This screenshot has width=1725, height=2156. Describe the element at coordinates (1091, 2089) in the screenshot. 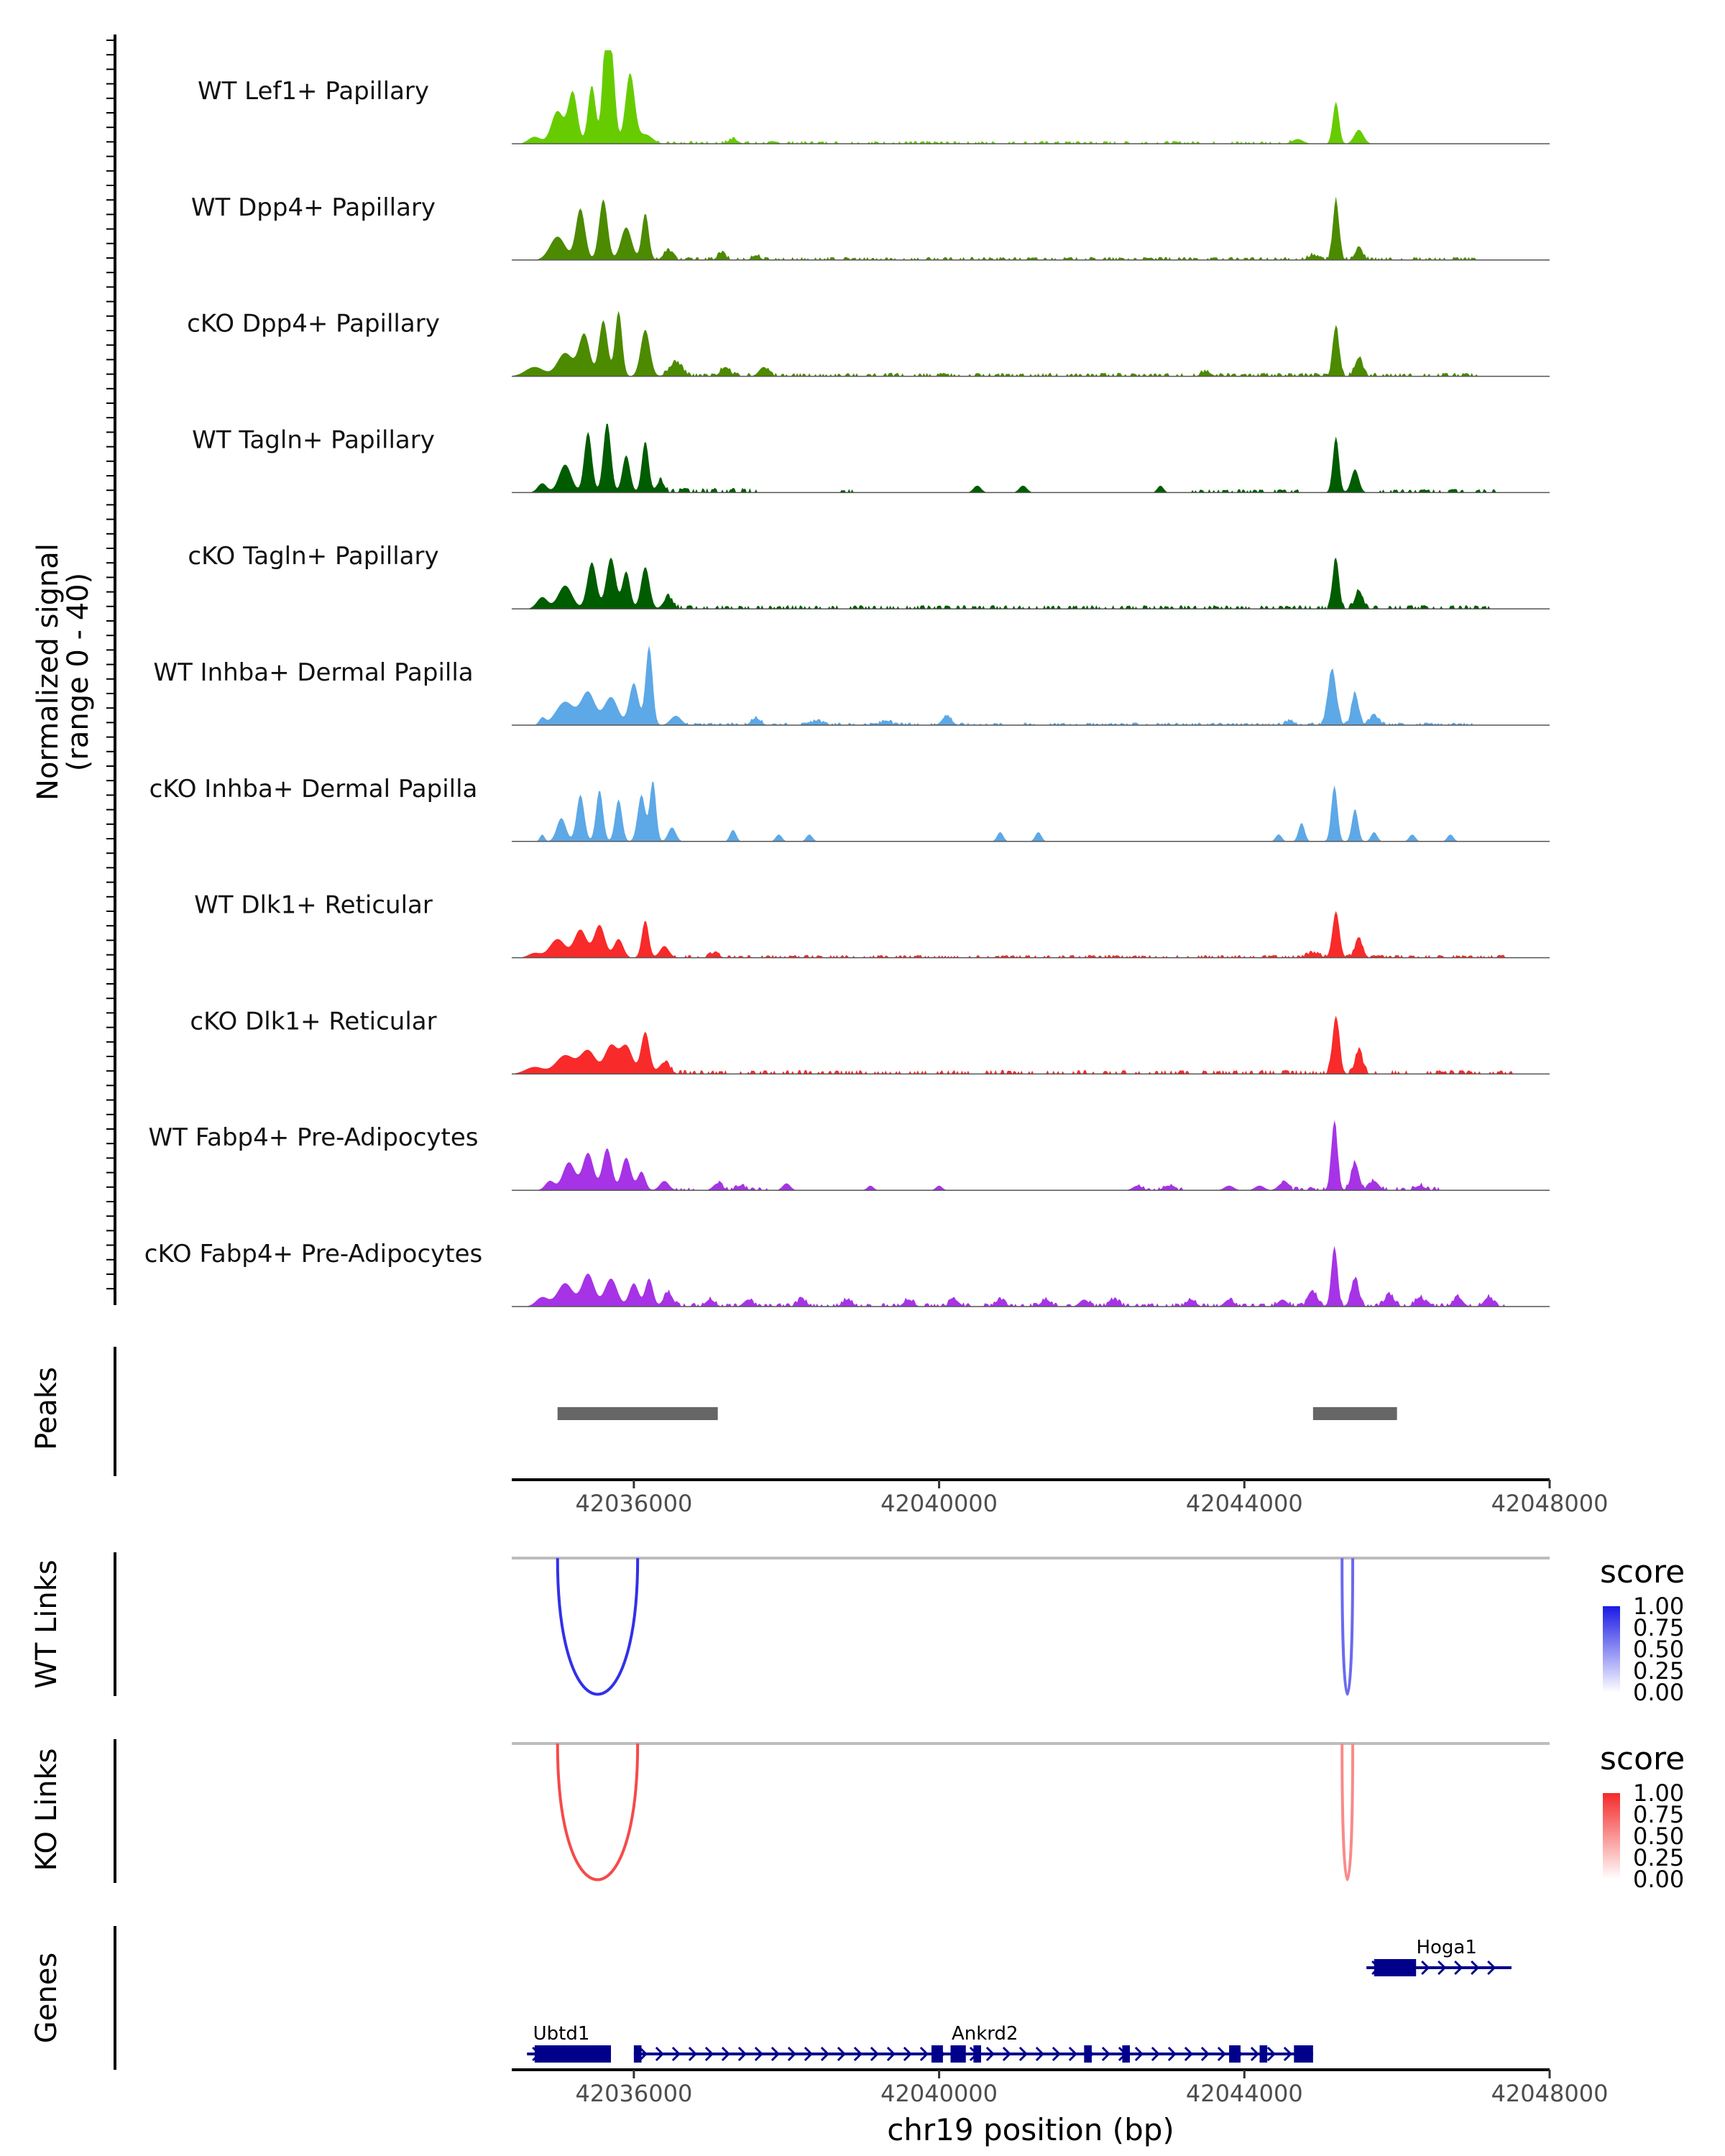

I see `x-axis-lower: 42036000 42040000 42044000 42048000` at that location.